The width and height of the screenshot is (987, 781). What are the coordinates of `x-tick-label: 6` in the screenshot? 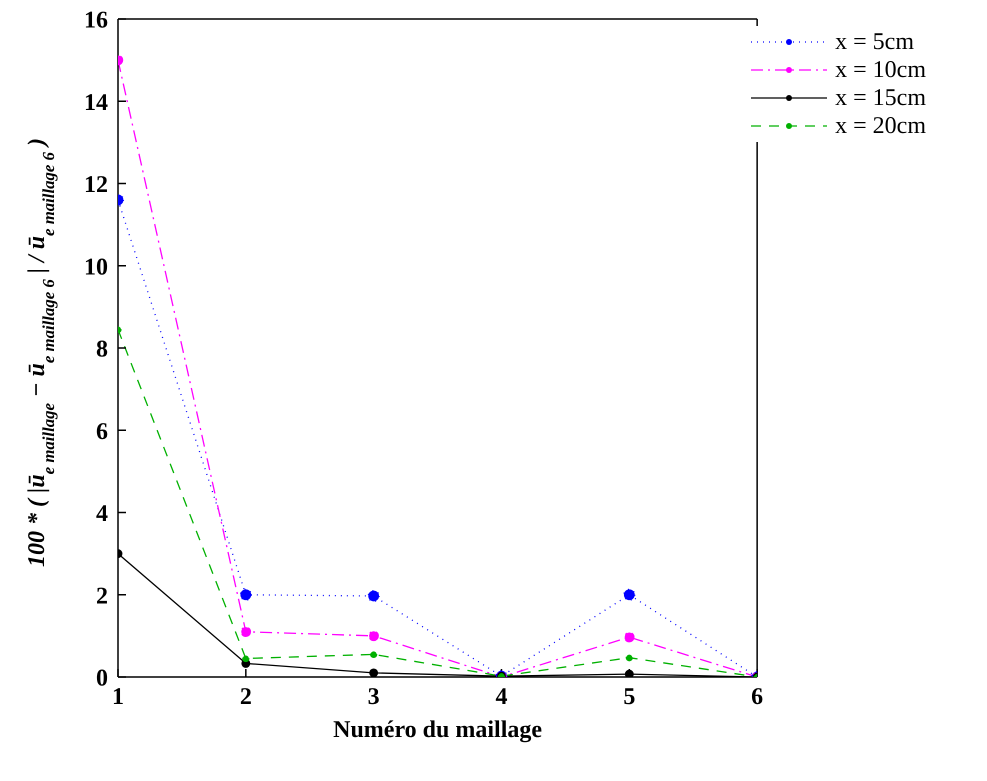 It's located at (757, 697).